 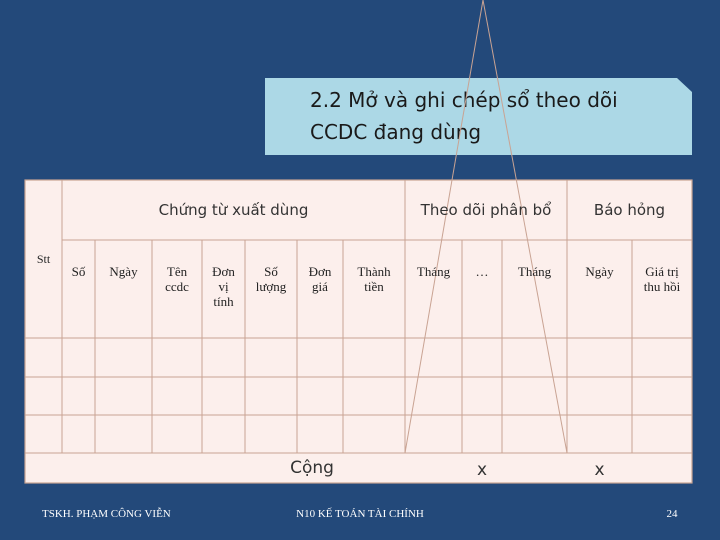 What do you see at coordinates (271, 279) in the screenshot?
I see `column-header: Số lượng` at bounding box center [271, 279].